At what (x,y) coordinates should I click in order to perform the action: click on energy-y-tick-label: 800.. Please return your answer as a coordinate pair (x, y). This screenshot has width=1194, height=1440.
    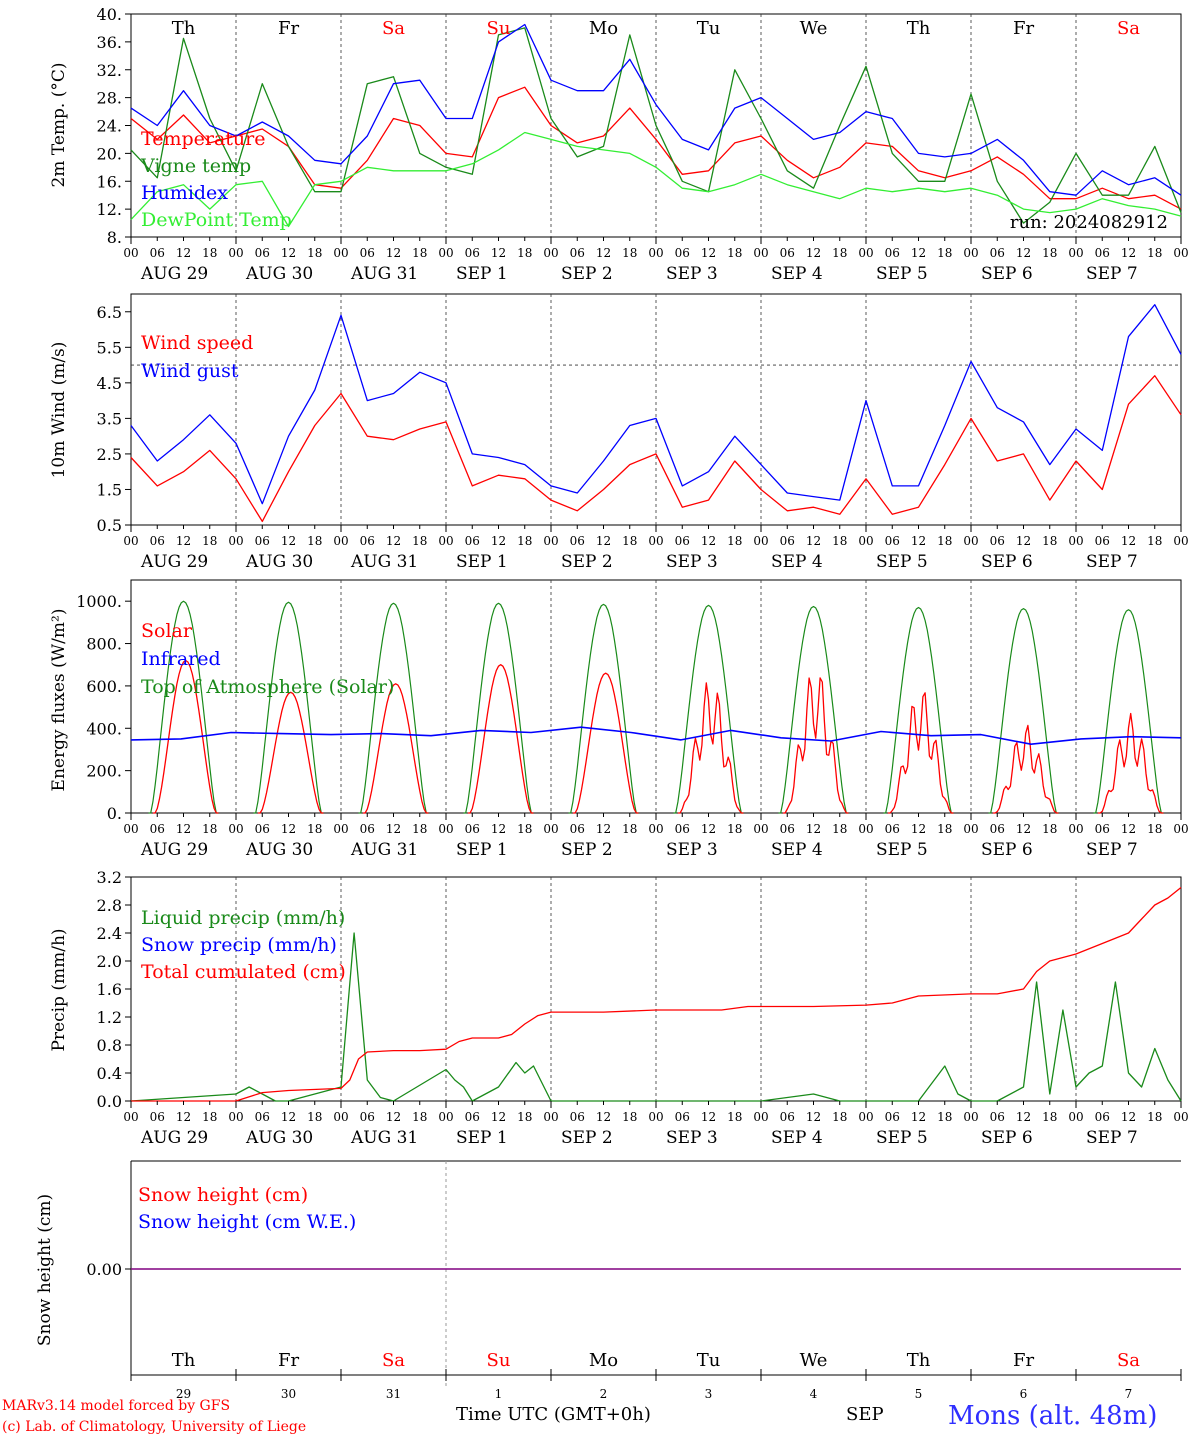
    Looking at the image, I should click on (104, 644).